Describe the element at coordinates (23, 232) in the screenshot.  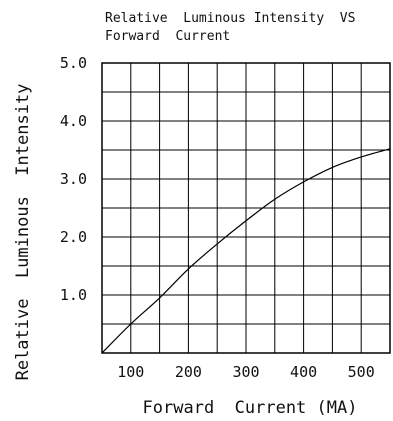
I see `y-axis-title: Relative Luminous Intensity` at that location.